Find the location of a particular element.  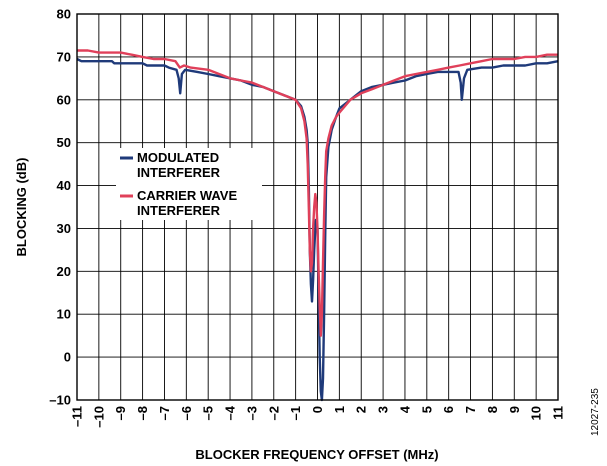

y-tick-label: –10 is located at coordinates (60, 400).